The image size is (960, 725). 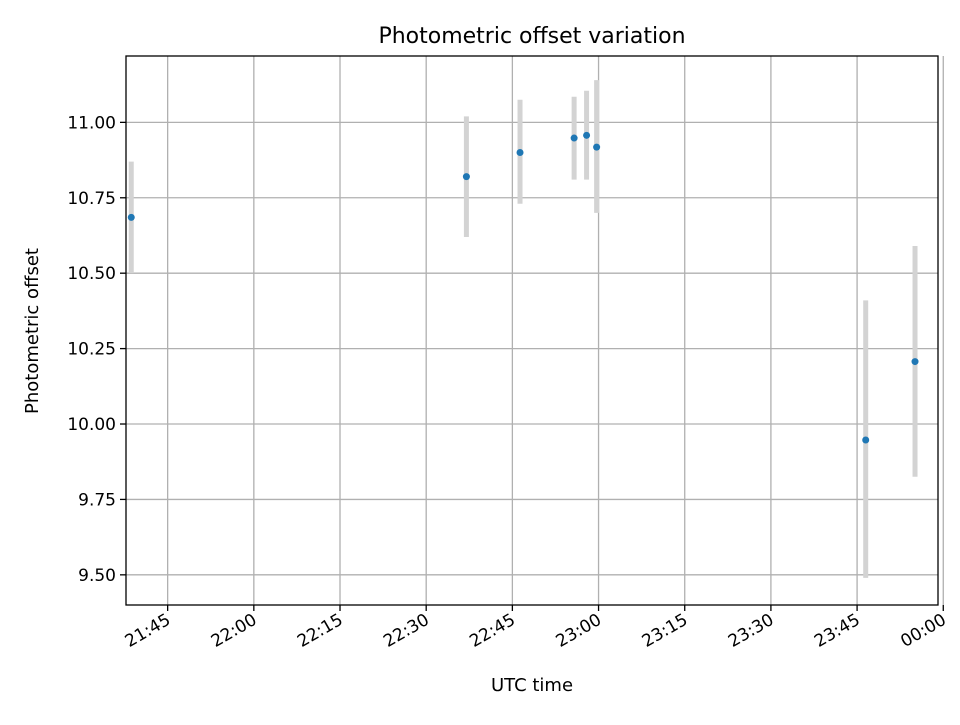 I want to click on chart-title: Photometric offset variation, so click(x=531, y=36).